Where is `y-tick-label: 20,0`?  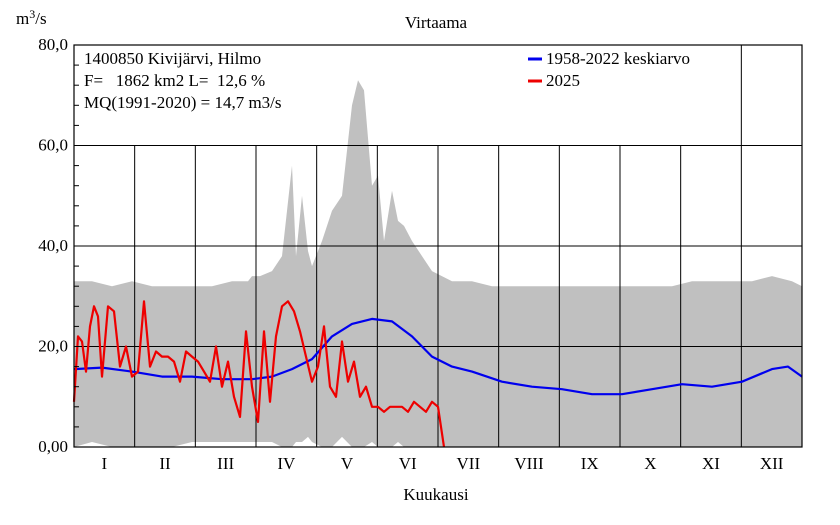 y-tick-label: 20,0 is located at coordinates (53, 346).